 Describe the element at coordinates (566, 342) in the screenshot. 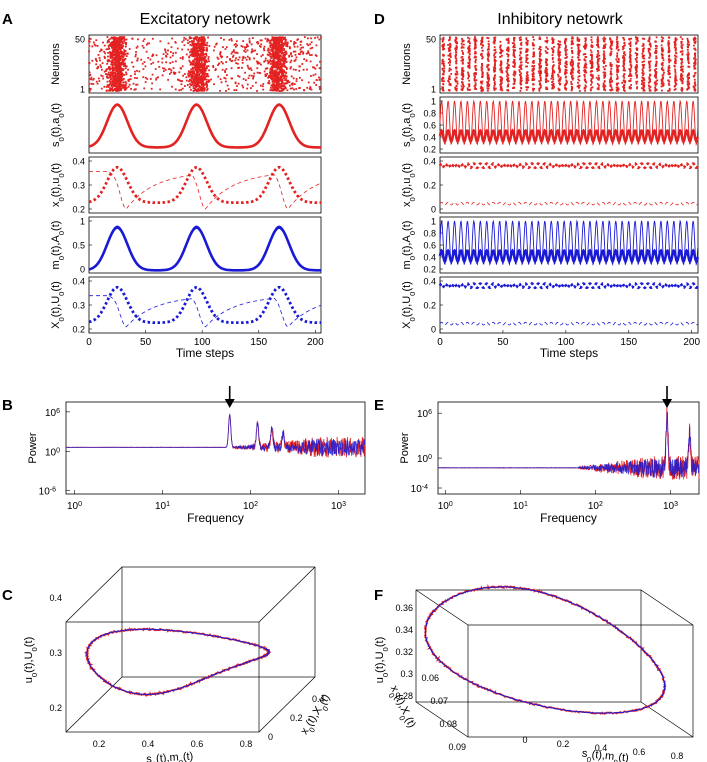

I see `inhibitory-xtick-label: 100` at that location.